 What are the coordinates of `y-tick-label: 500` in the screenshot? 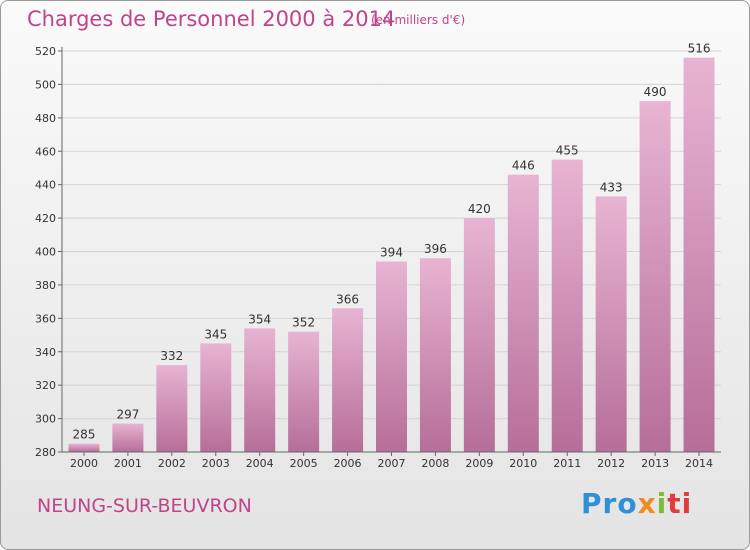 It's located at (45, 84).